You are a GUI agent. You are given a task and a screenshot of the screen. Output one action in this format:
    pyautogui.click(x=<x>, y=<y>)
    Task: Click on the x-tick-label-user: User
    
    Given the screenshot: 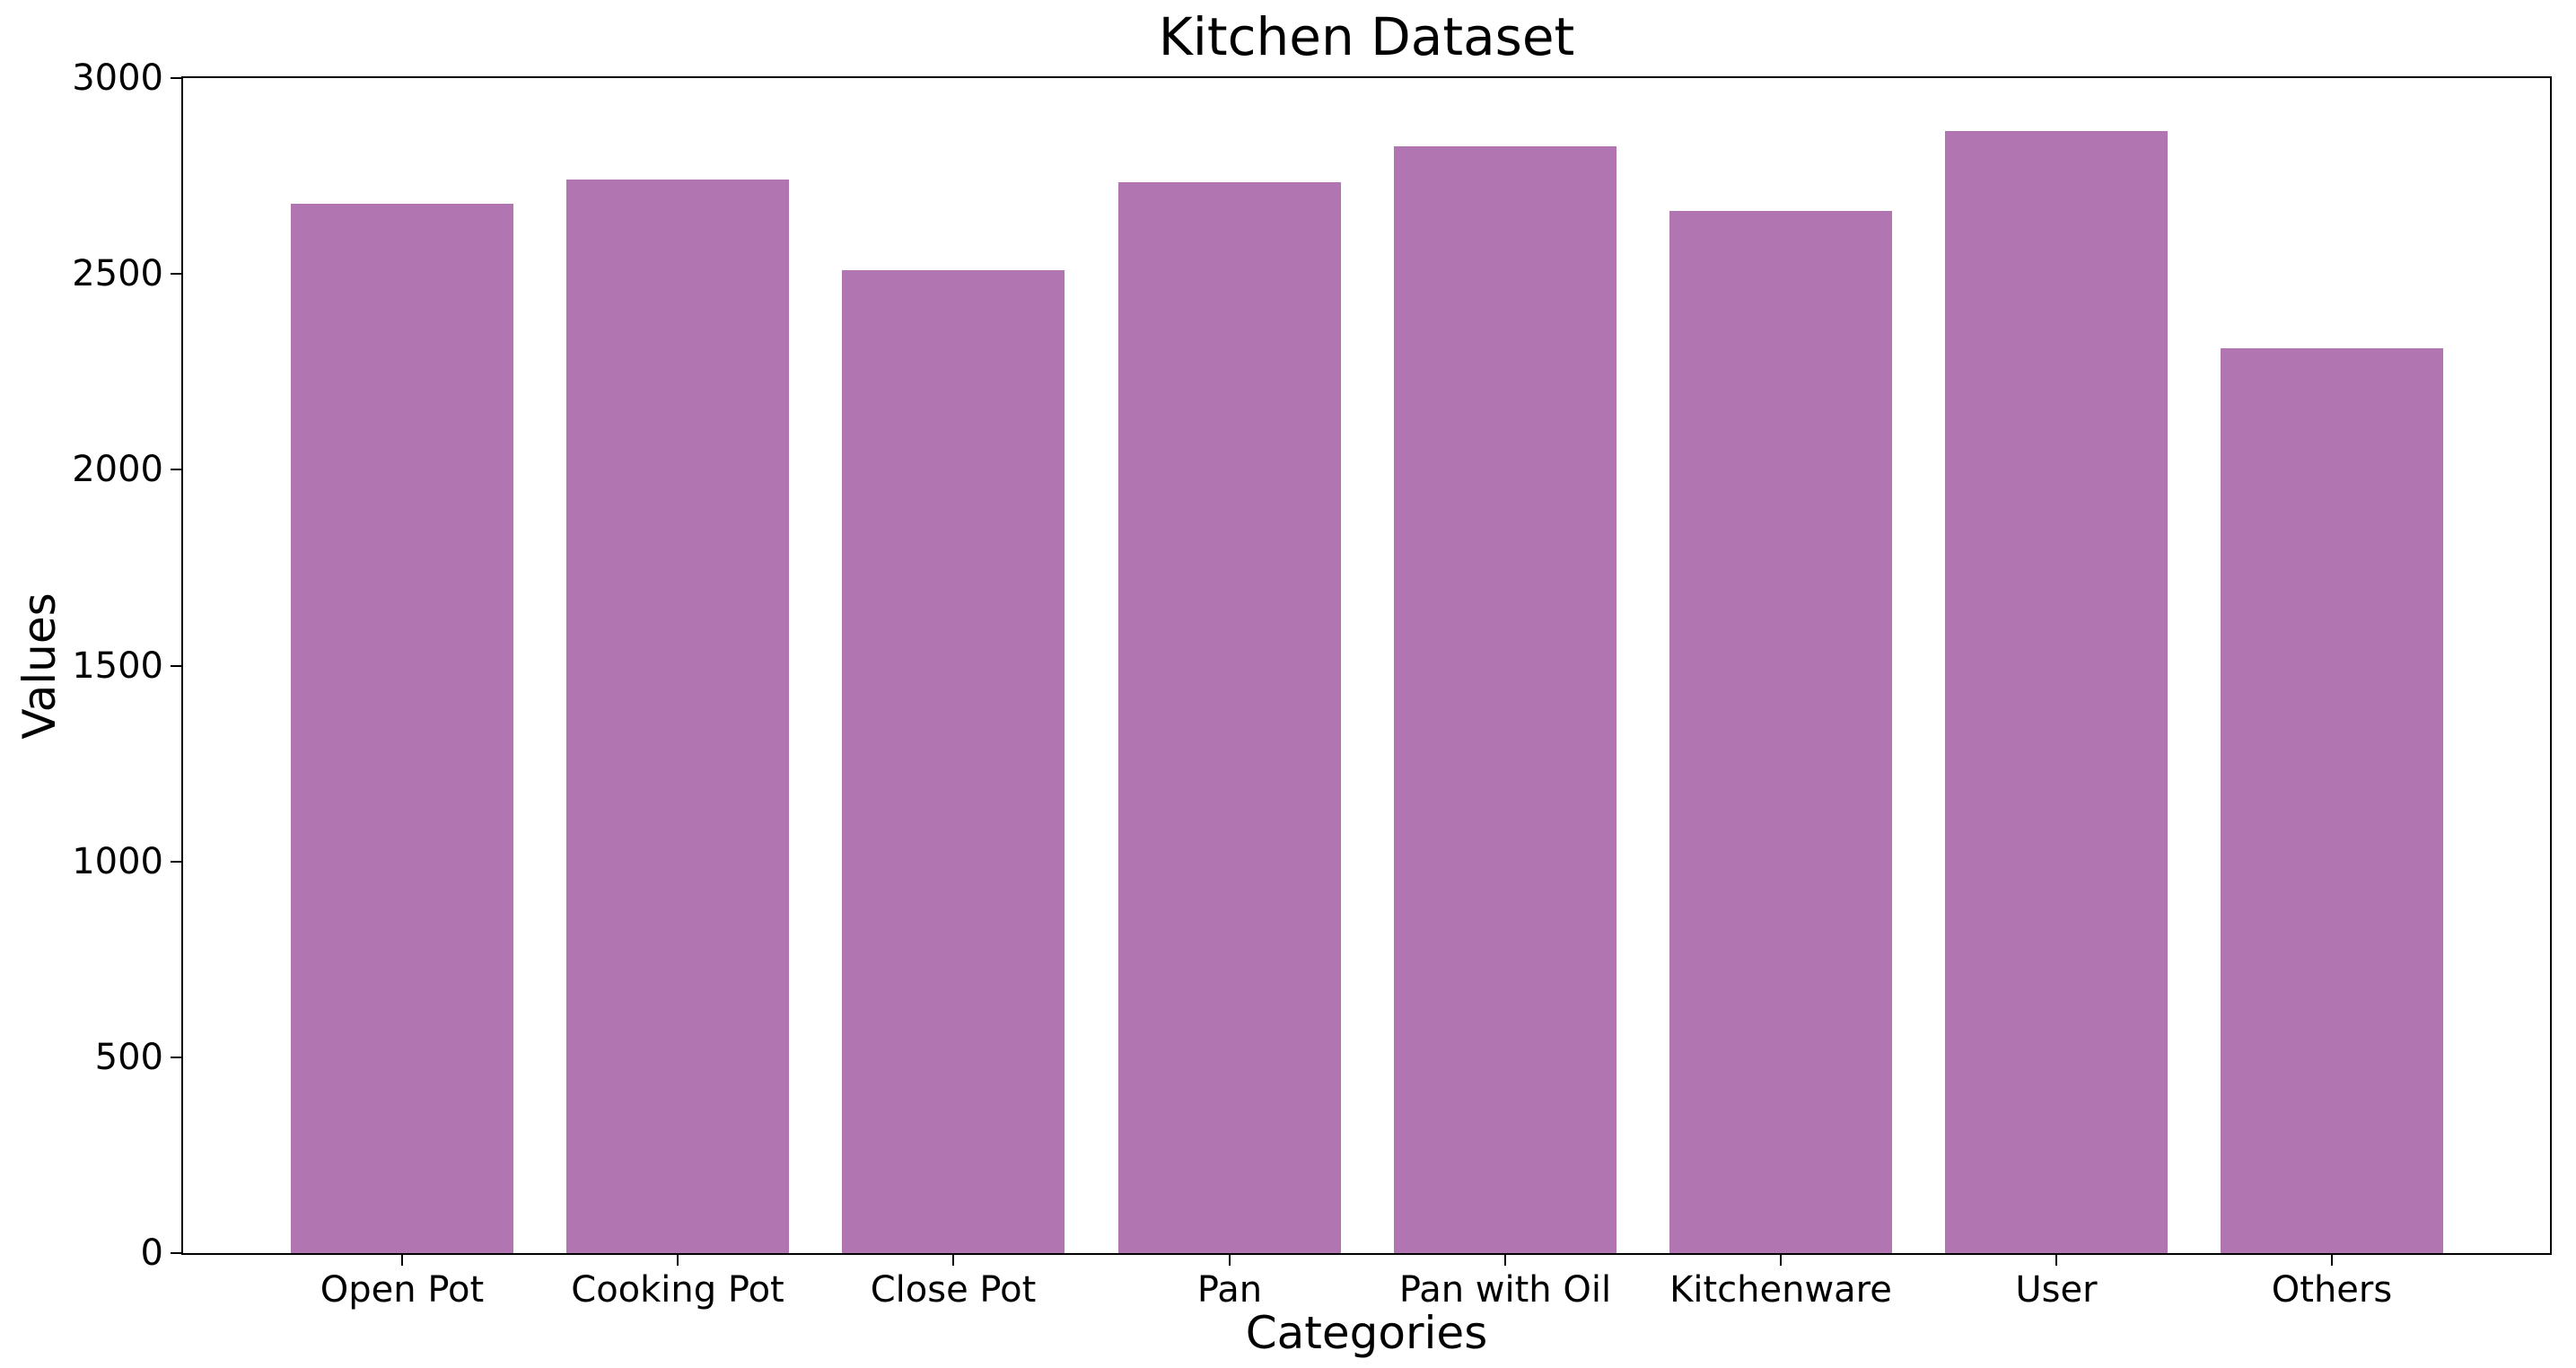 What is the action you would take?
    pyautogui.click(x=2056, y=1290)
    